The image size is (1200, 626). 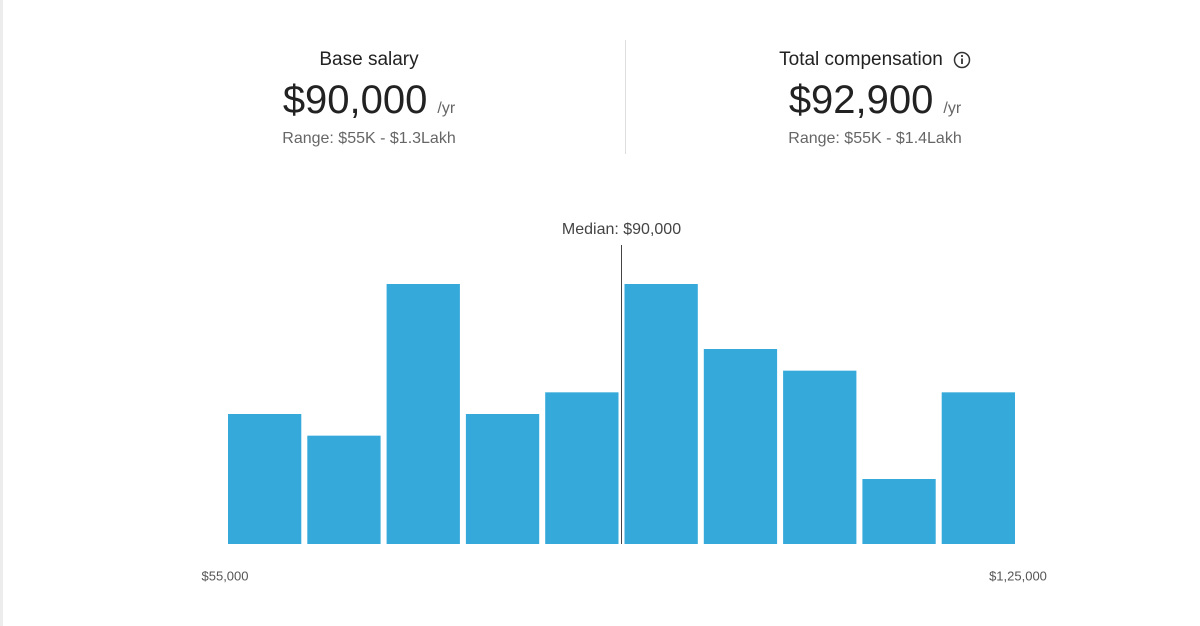 What do you see at coordinates (625, 97) in the screenshot?
I see `divider` at bounding box center [625, 97].